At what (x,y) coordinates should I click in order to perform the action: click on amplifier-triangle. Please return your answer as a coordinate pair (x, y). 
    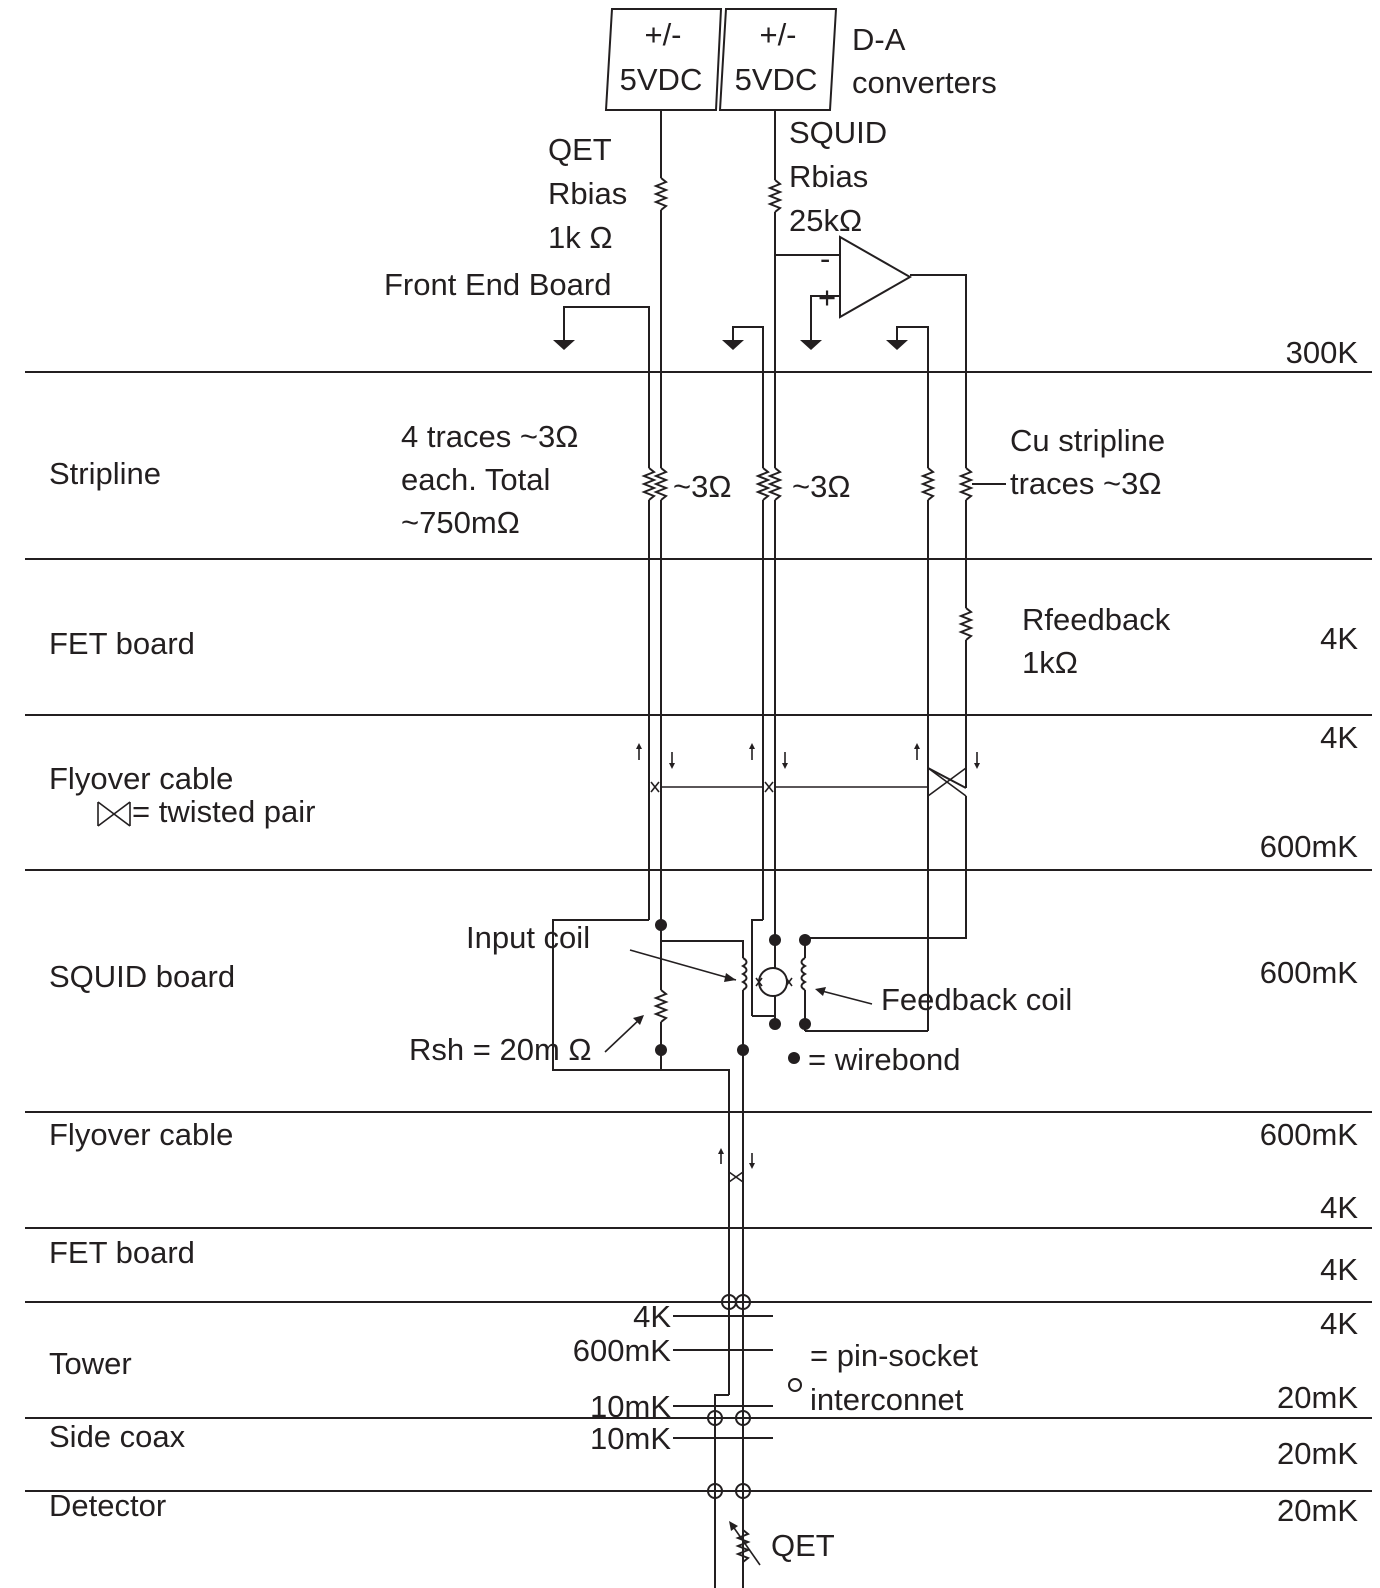
    Looking at the image, I should click on (876, 277).